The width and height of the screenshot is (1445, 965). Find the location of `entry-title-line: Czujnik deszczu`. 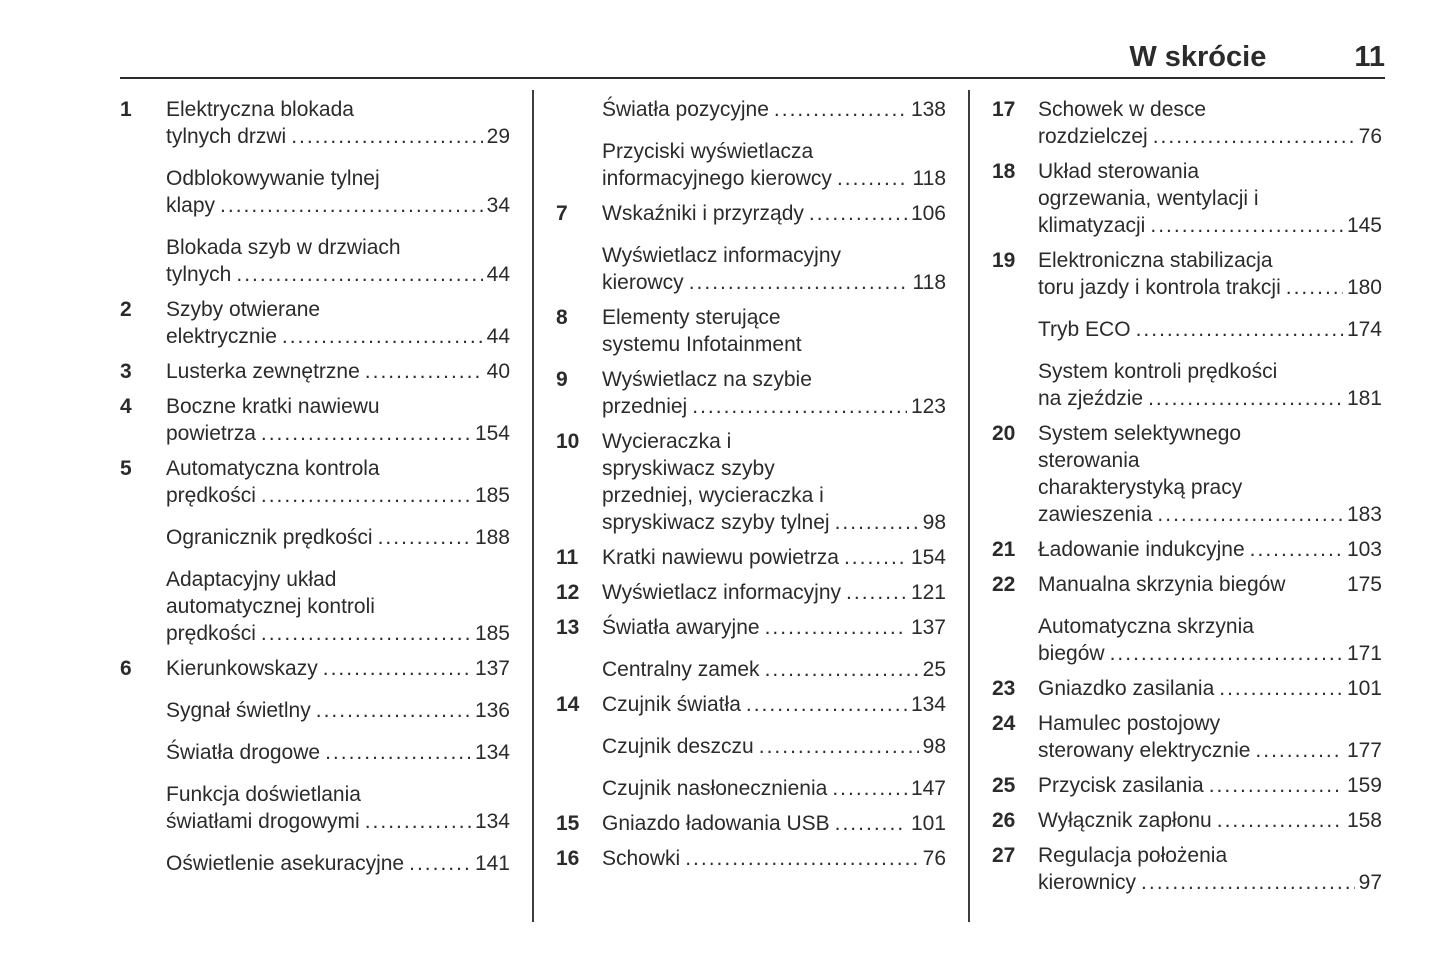

entry-title-line: Czujnik deszczu is located at coordinates (678, 746).